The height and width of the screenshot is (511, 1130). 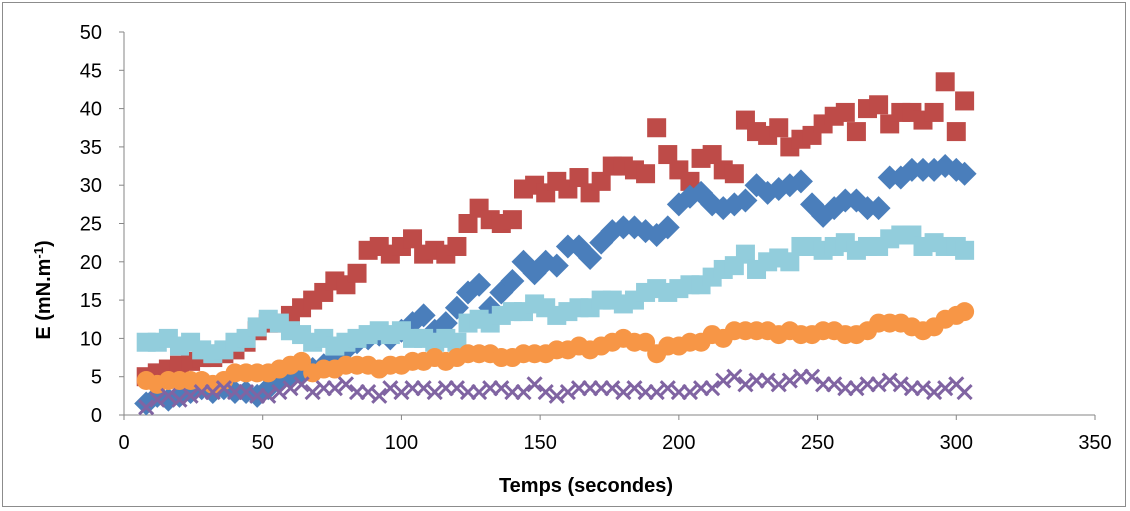 I want to click on data-point-circle, so click(x=965, y=312).